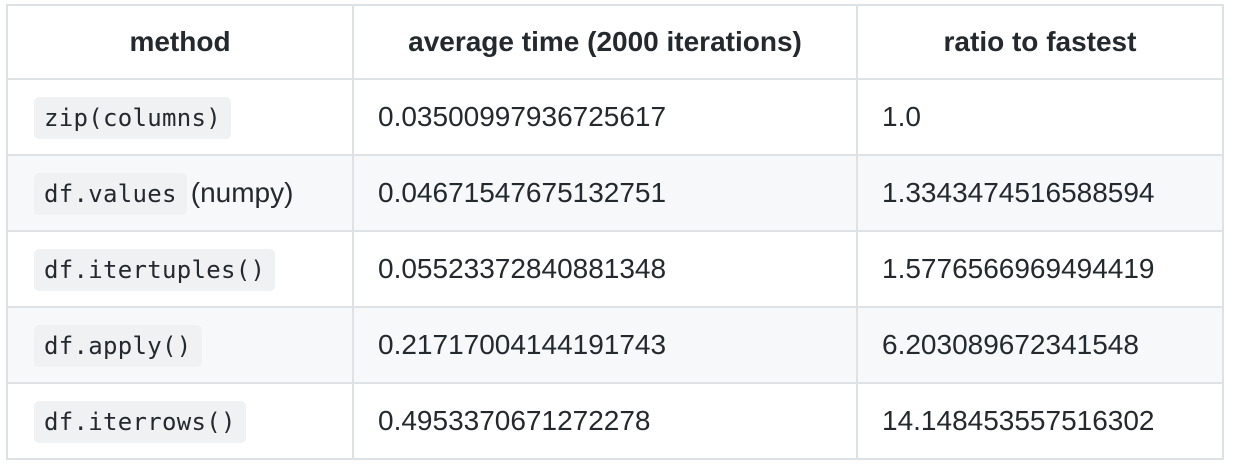  I want to click on header-ratio: ratio to fastest, so click(1040, 42).